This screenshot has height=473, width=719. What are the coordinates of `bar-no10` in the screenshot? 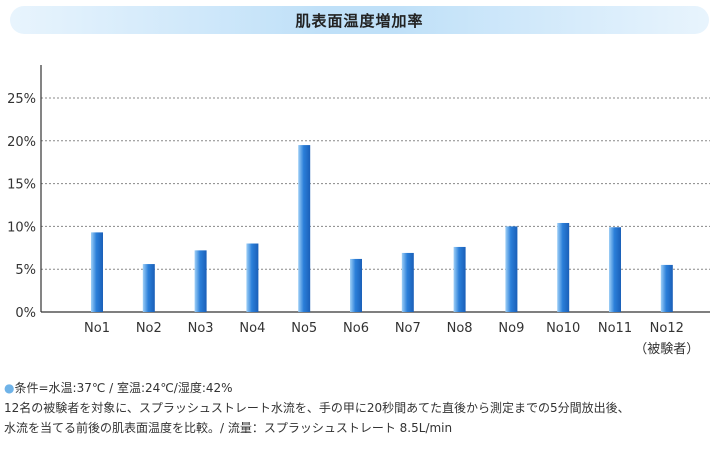 It's located at (563, 267).